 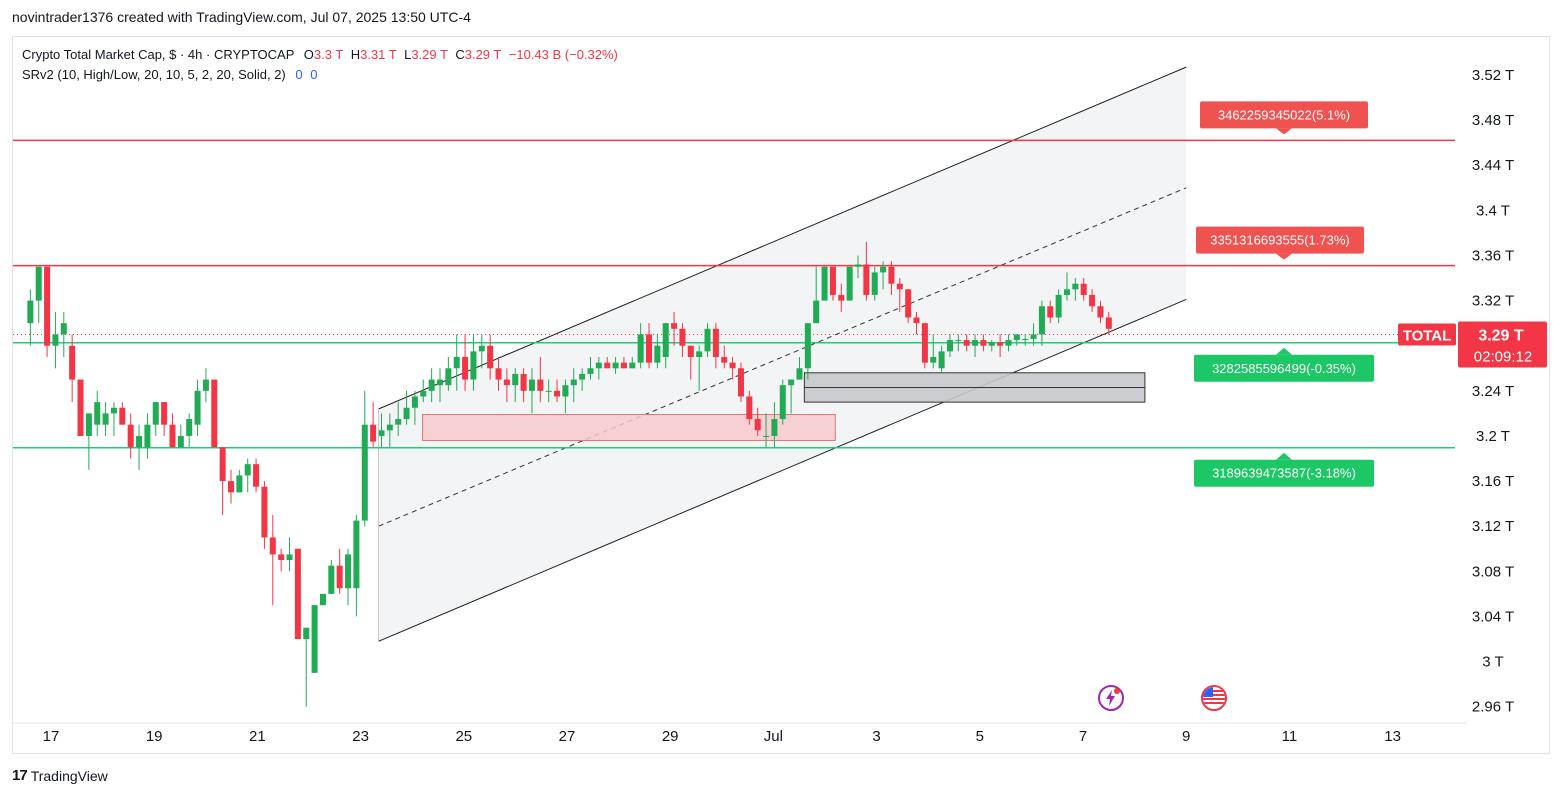 I want to click on last-price-symbol-tag: TOTAL, so click(x=1427, y=334).